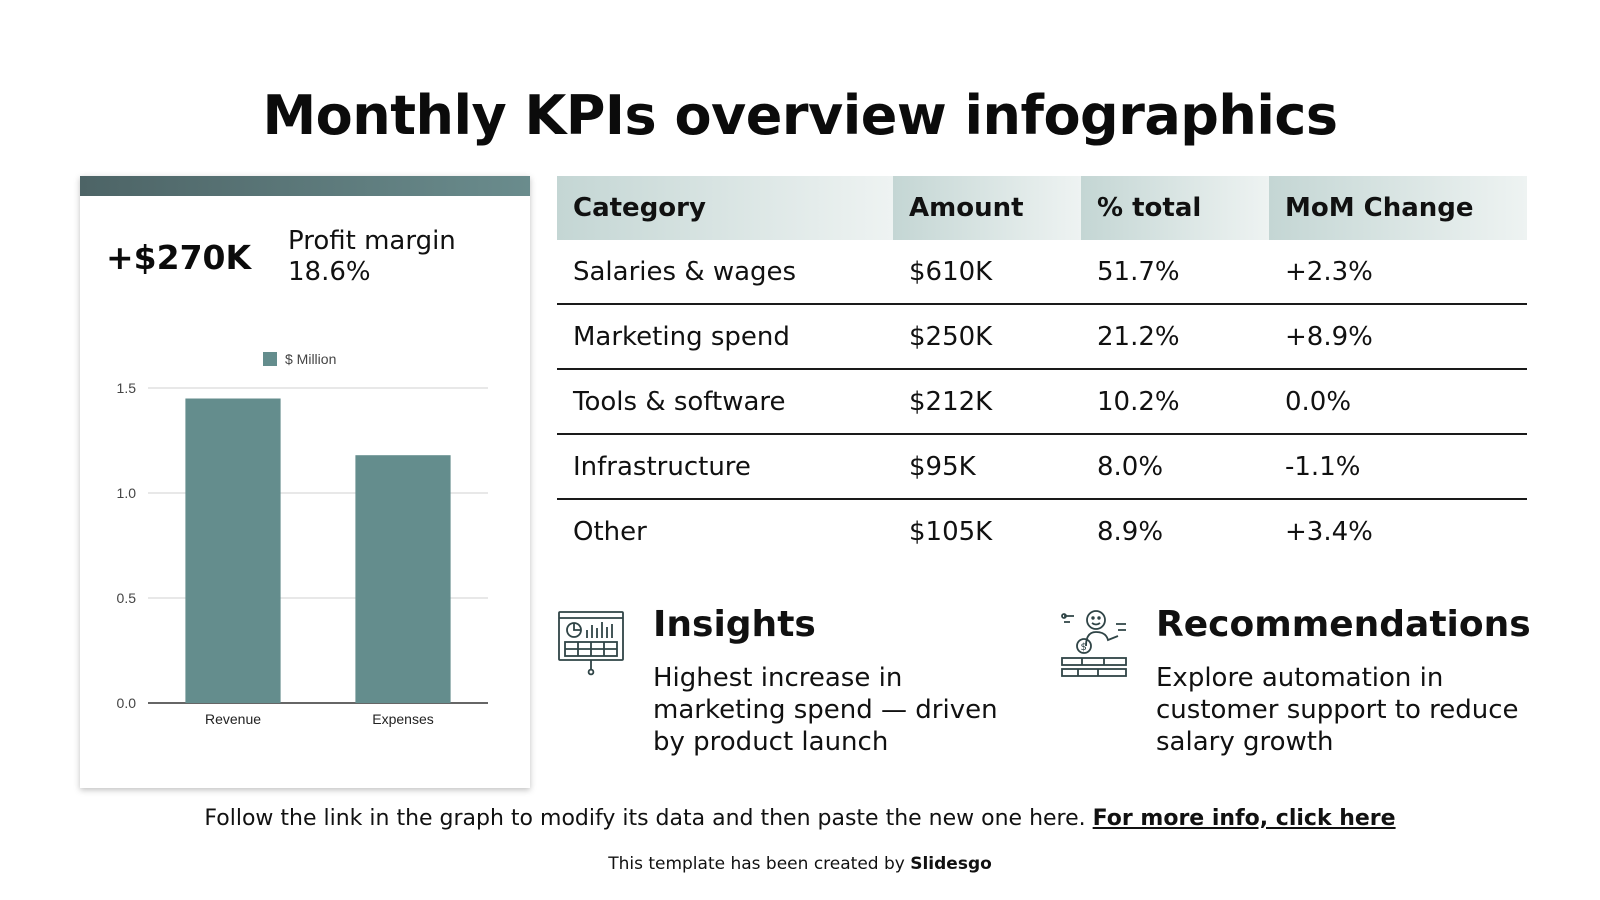  I want to click on cell-percent-total: 8.9%, so click(1130, 531).